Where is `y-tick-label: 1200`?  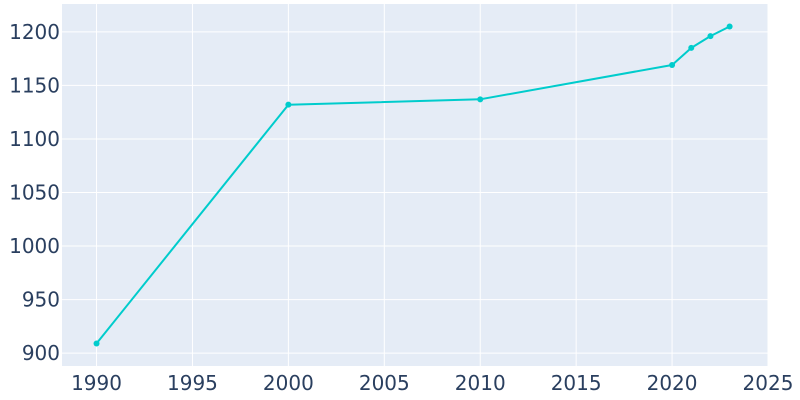
y-tick-label: 1200 is located at coordinates (34, 32).